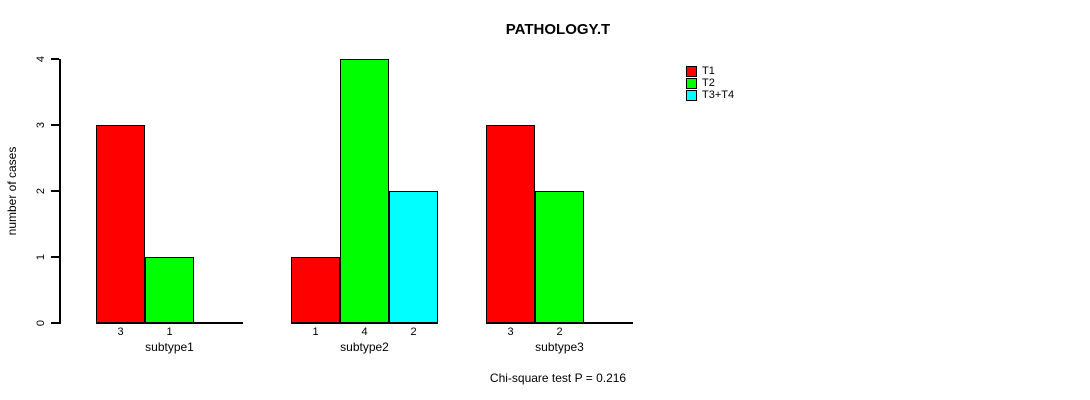 This screenshot has width=1090, height=400. What do you see at coordinates (510, 224) in the screenshot?
I see `bar-T1-subtype3` at bounding box center [510, 224].